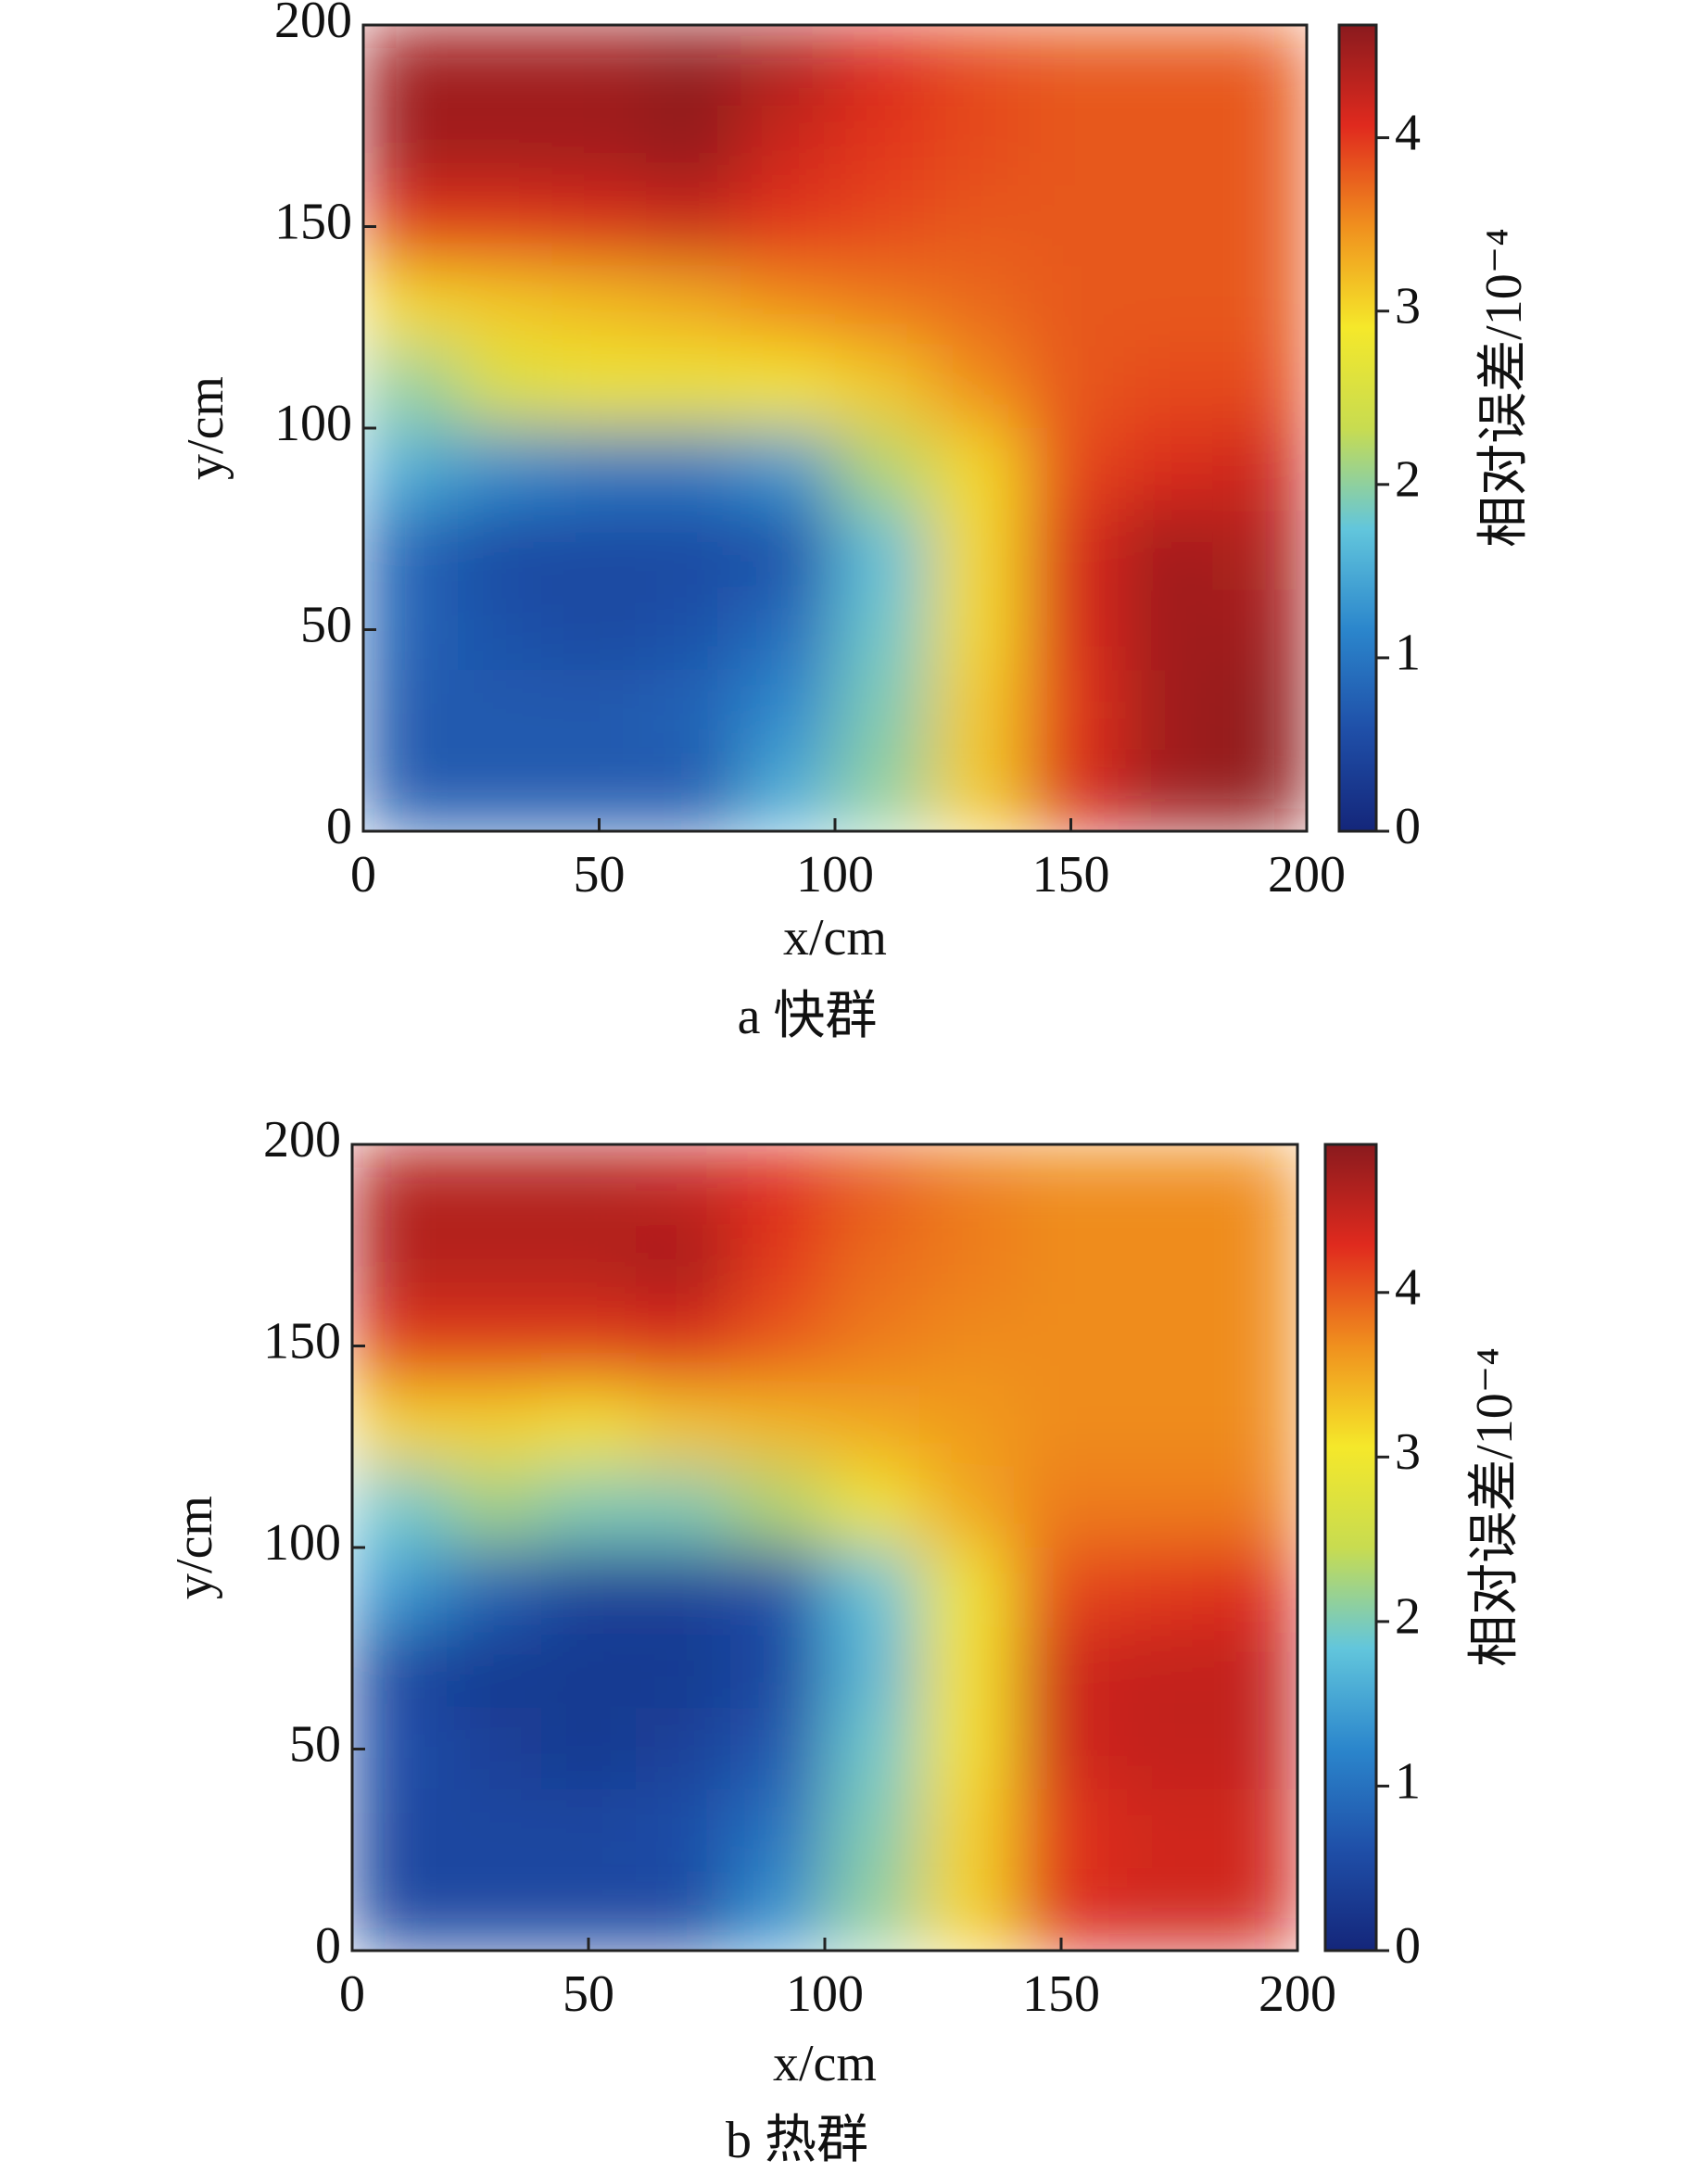  I want to click on y-tick-label: 0, so click(328, 1946).